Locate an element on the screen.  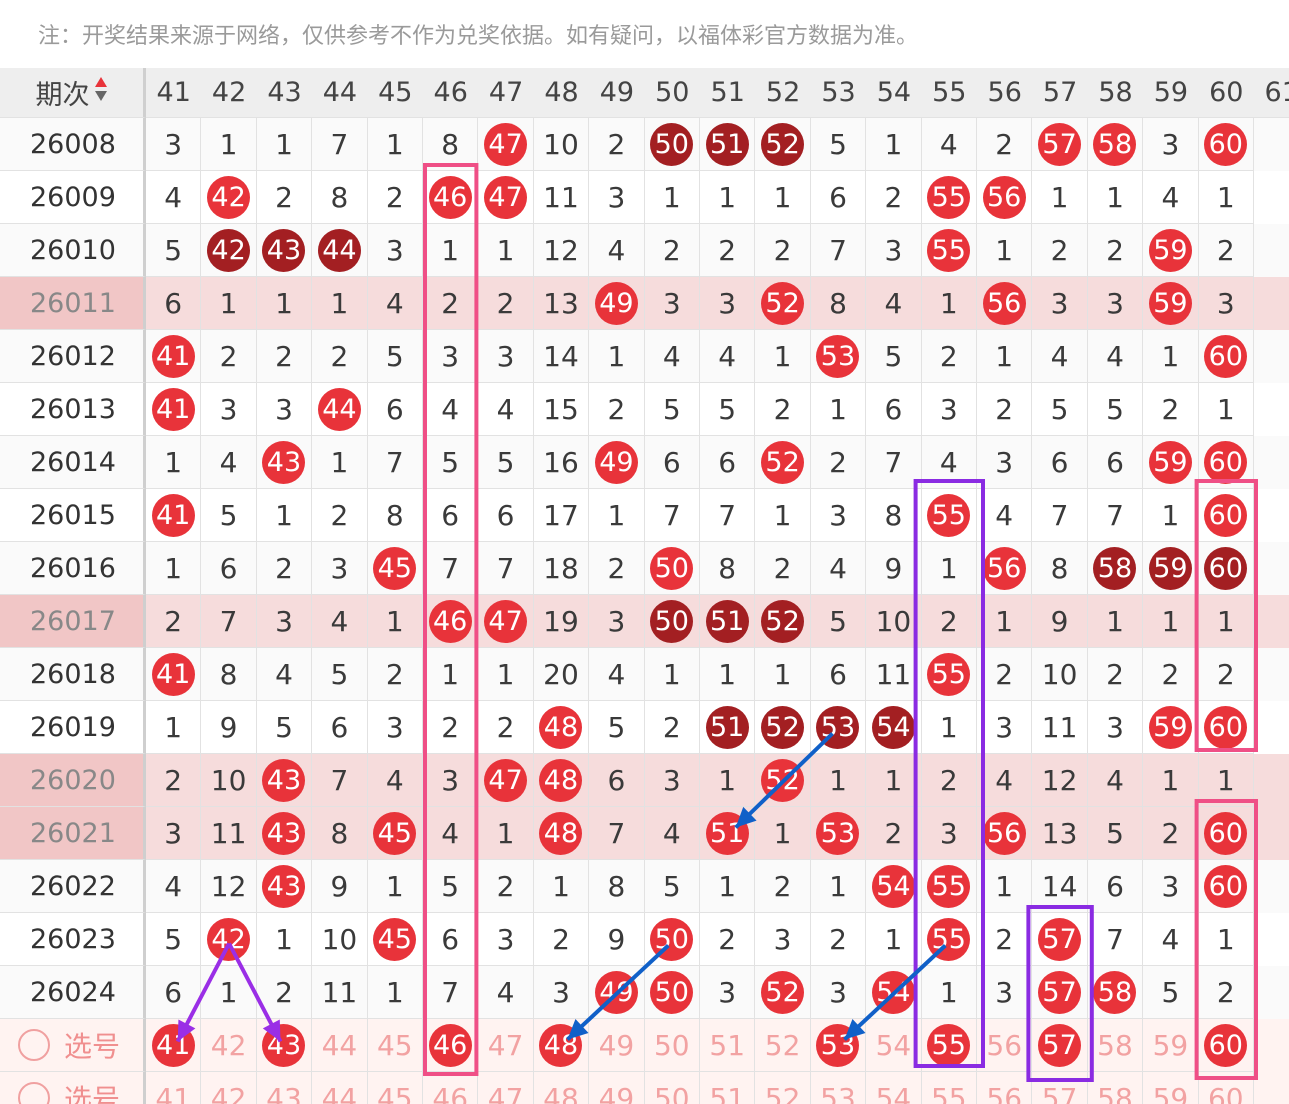
selected-ball: 46 is located at coordinates (450, 1045).